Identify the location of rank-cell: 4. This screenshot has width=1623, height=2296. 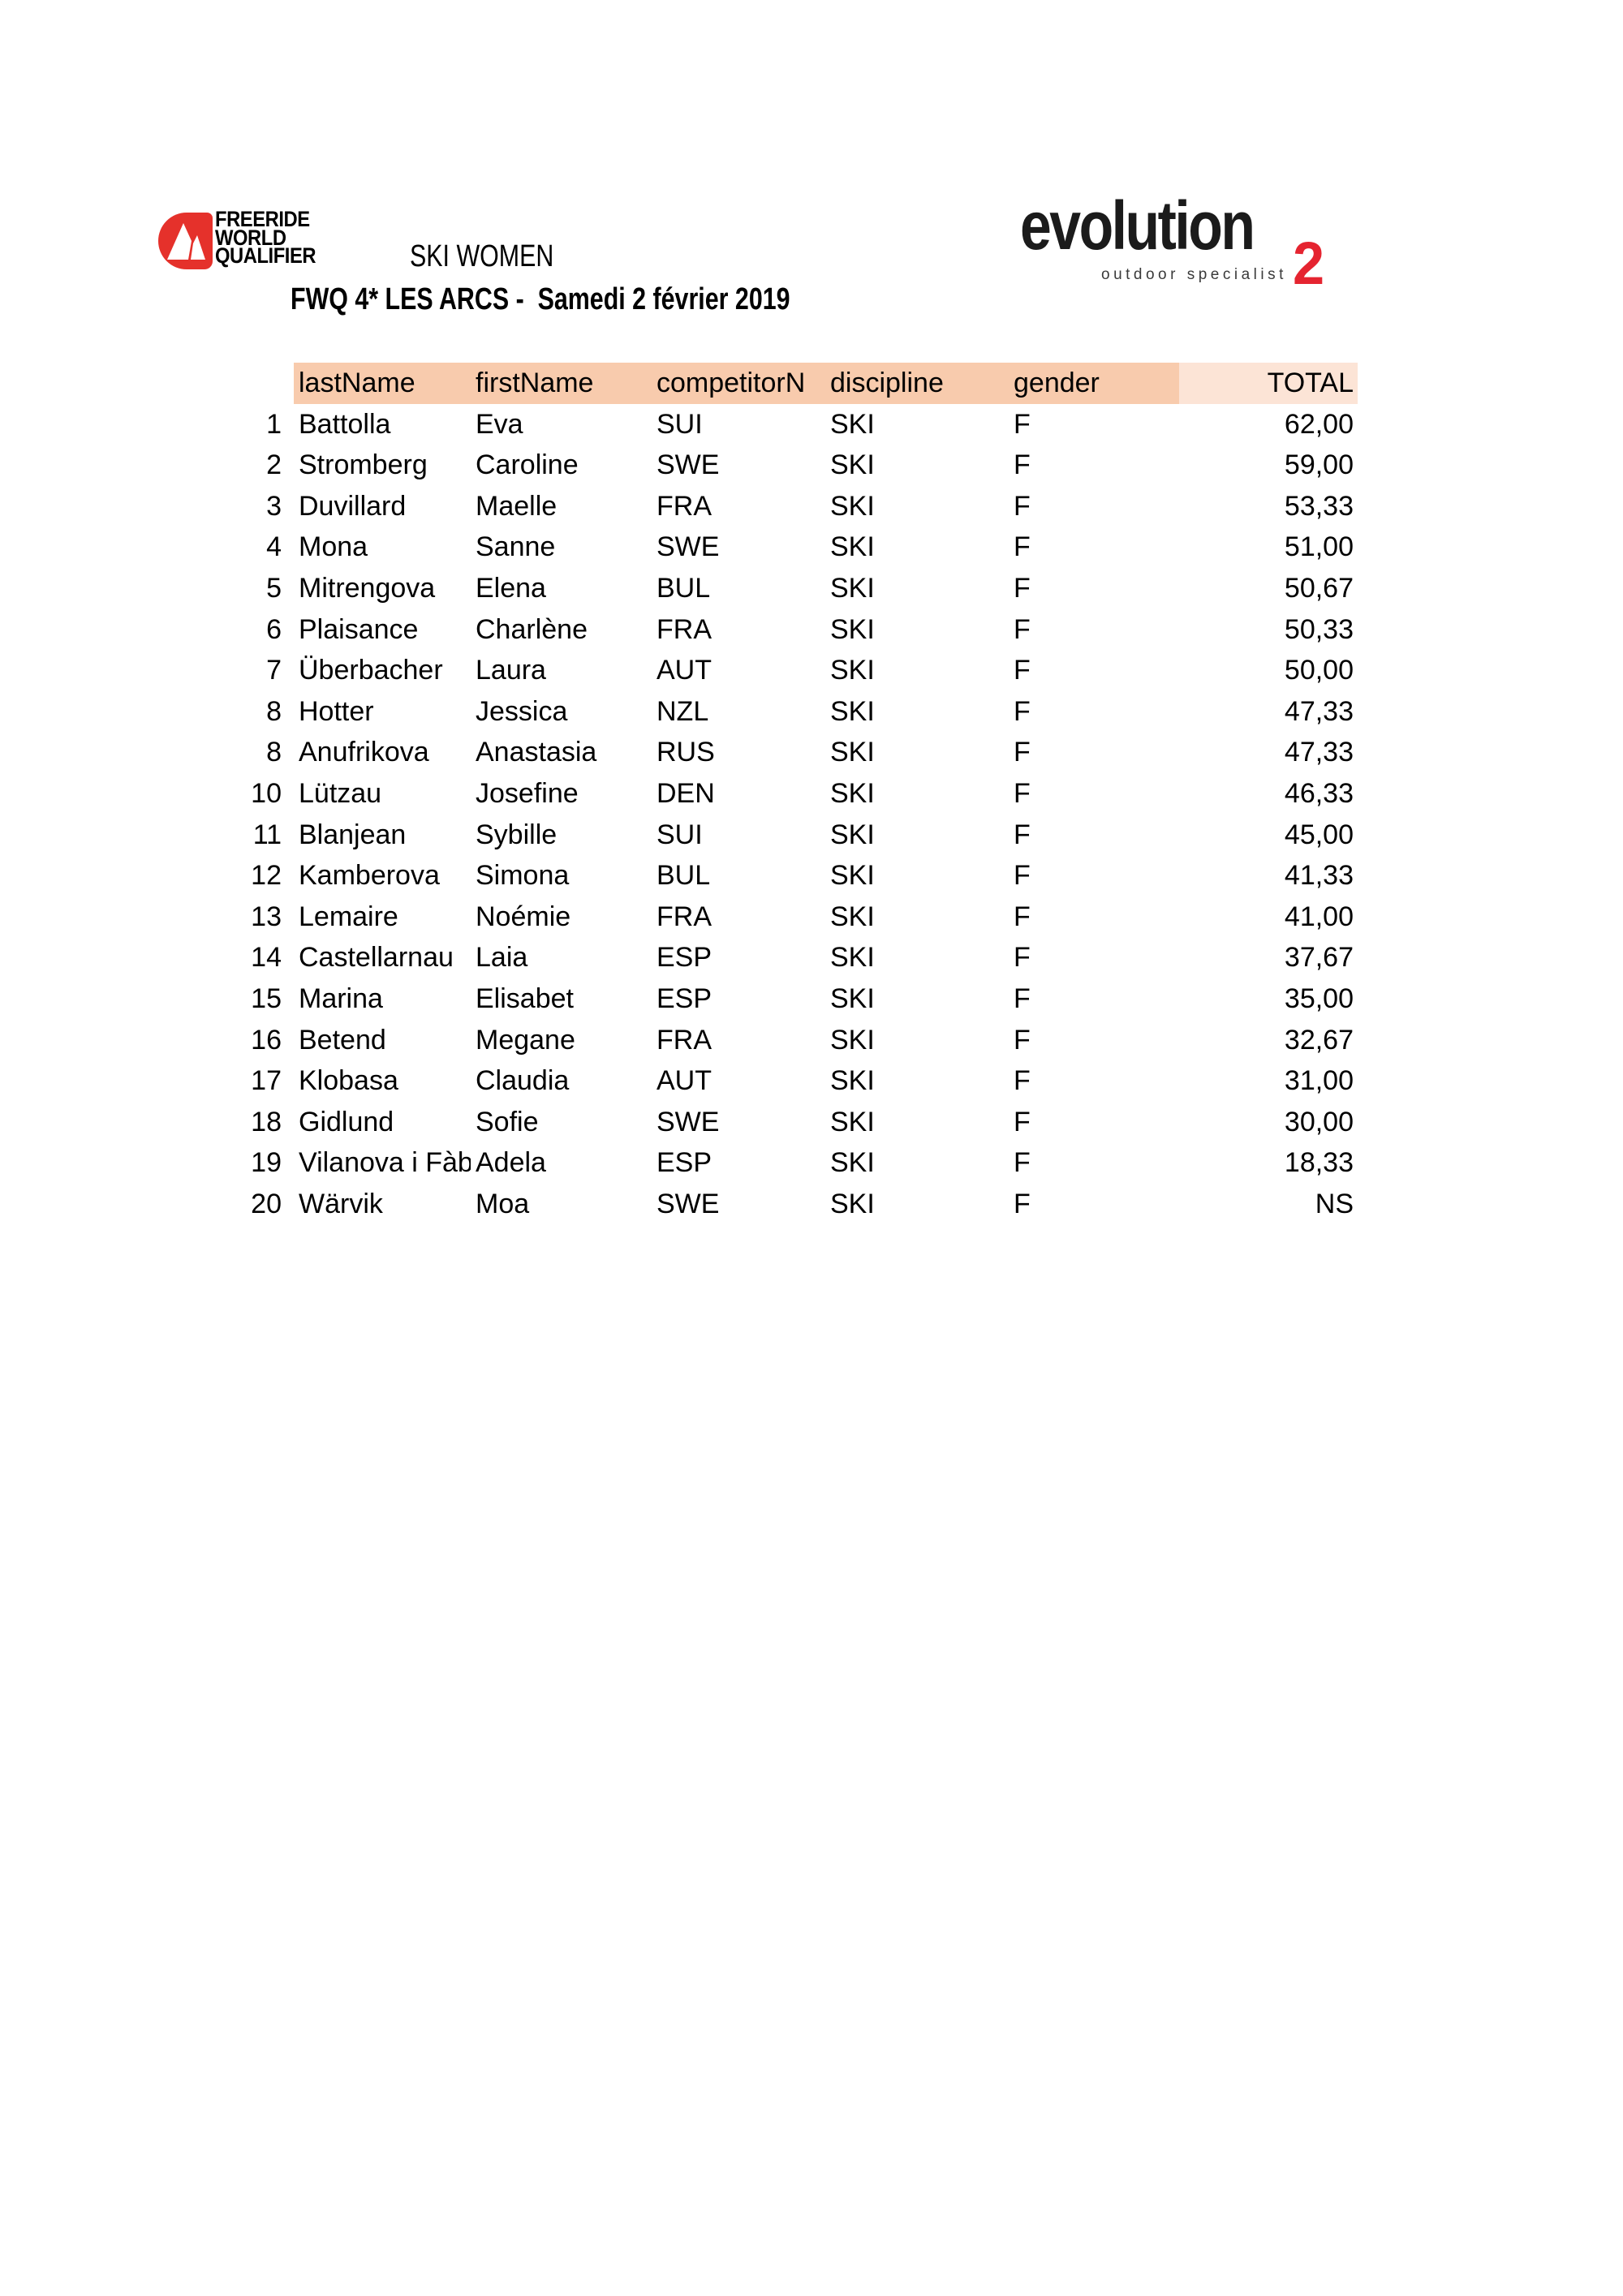
(274, 547).